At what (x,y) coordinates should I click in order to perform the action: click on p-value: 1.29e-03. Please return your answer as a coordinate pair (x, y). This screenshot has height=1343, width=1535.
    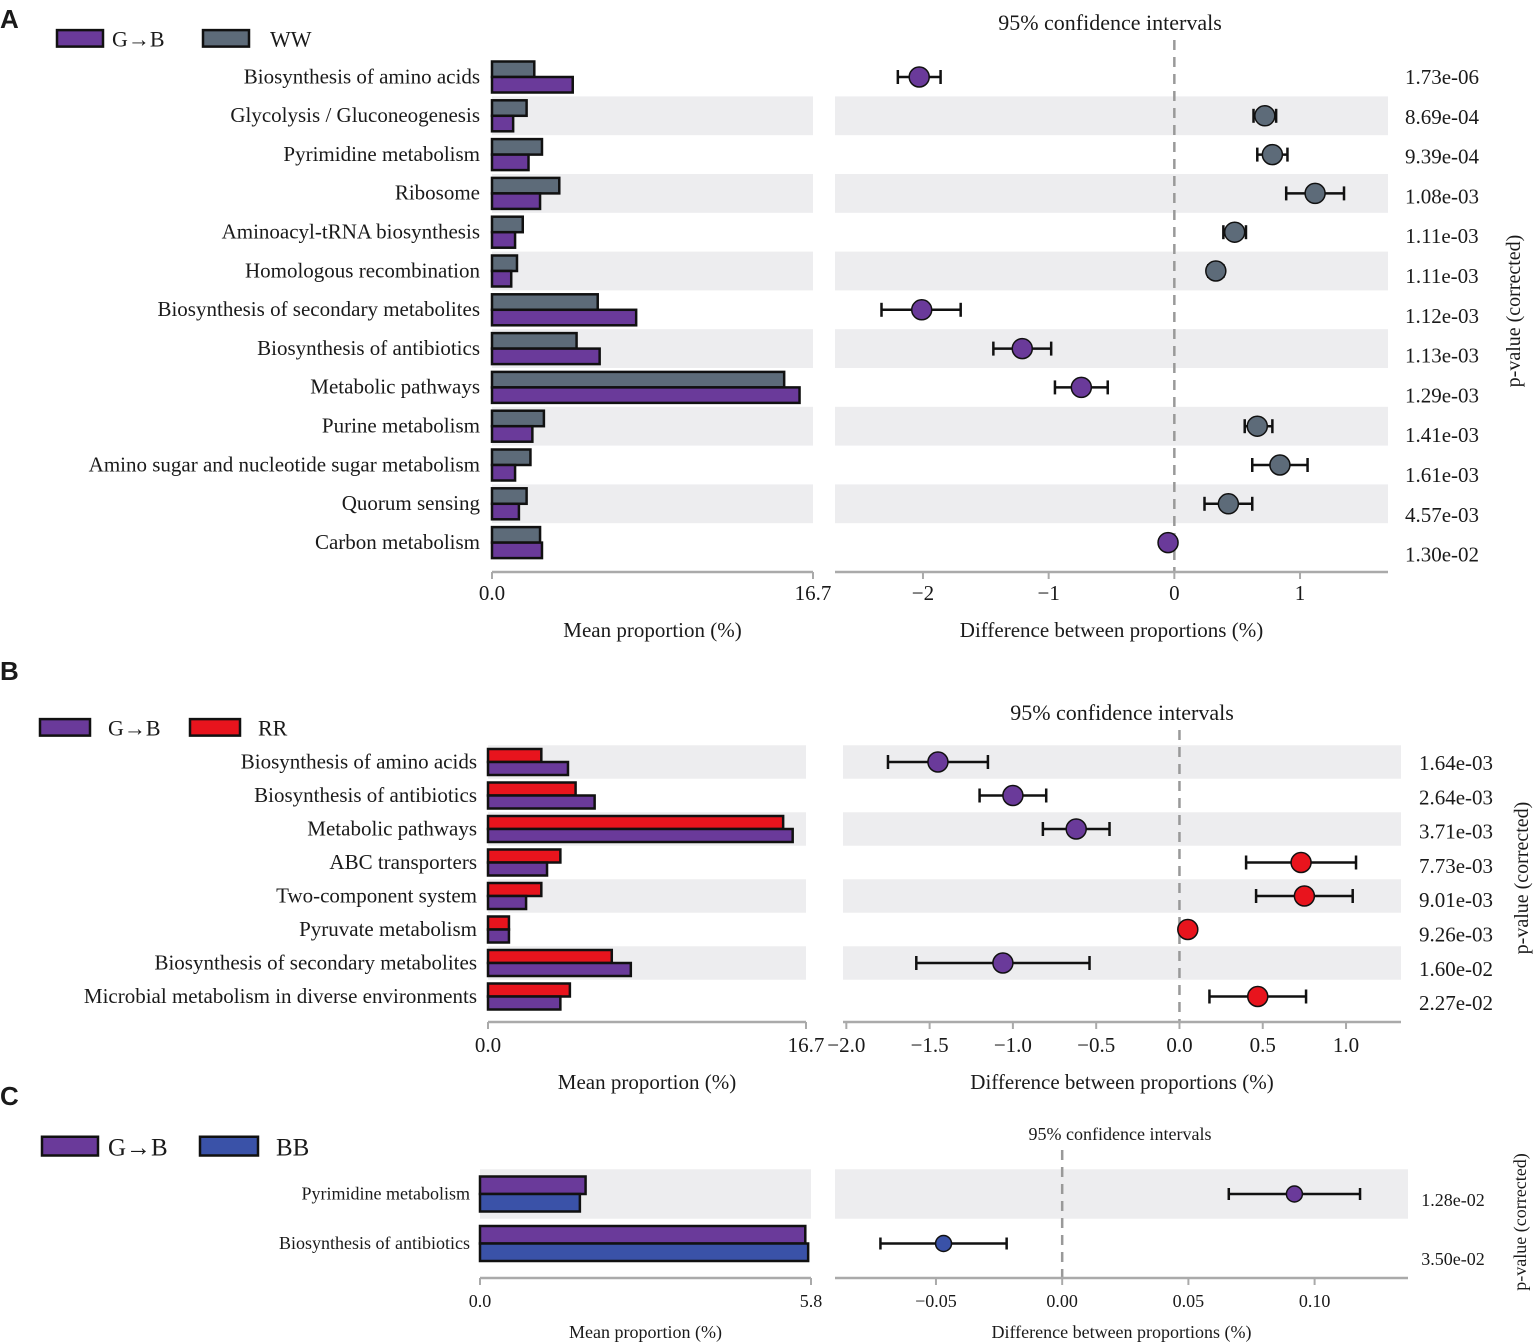
    Looking at the image, I should click on (1442, 395).